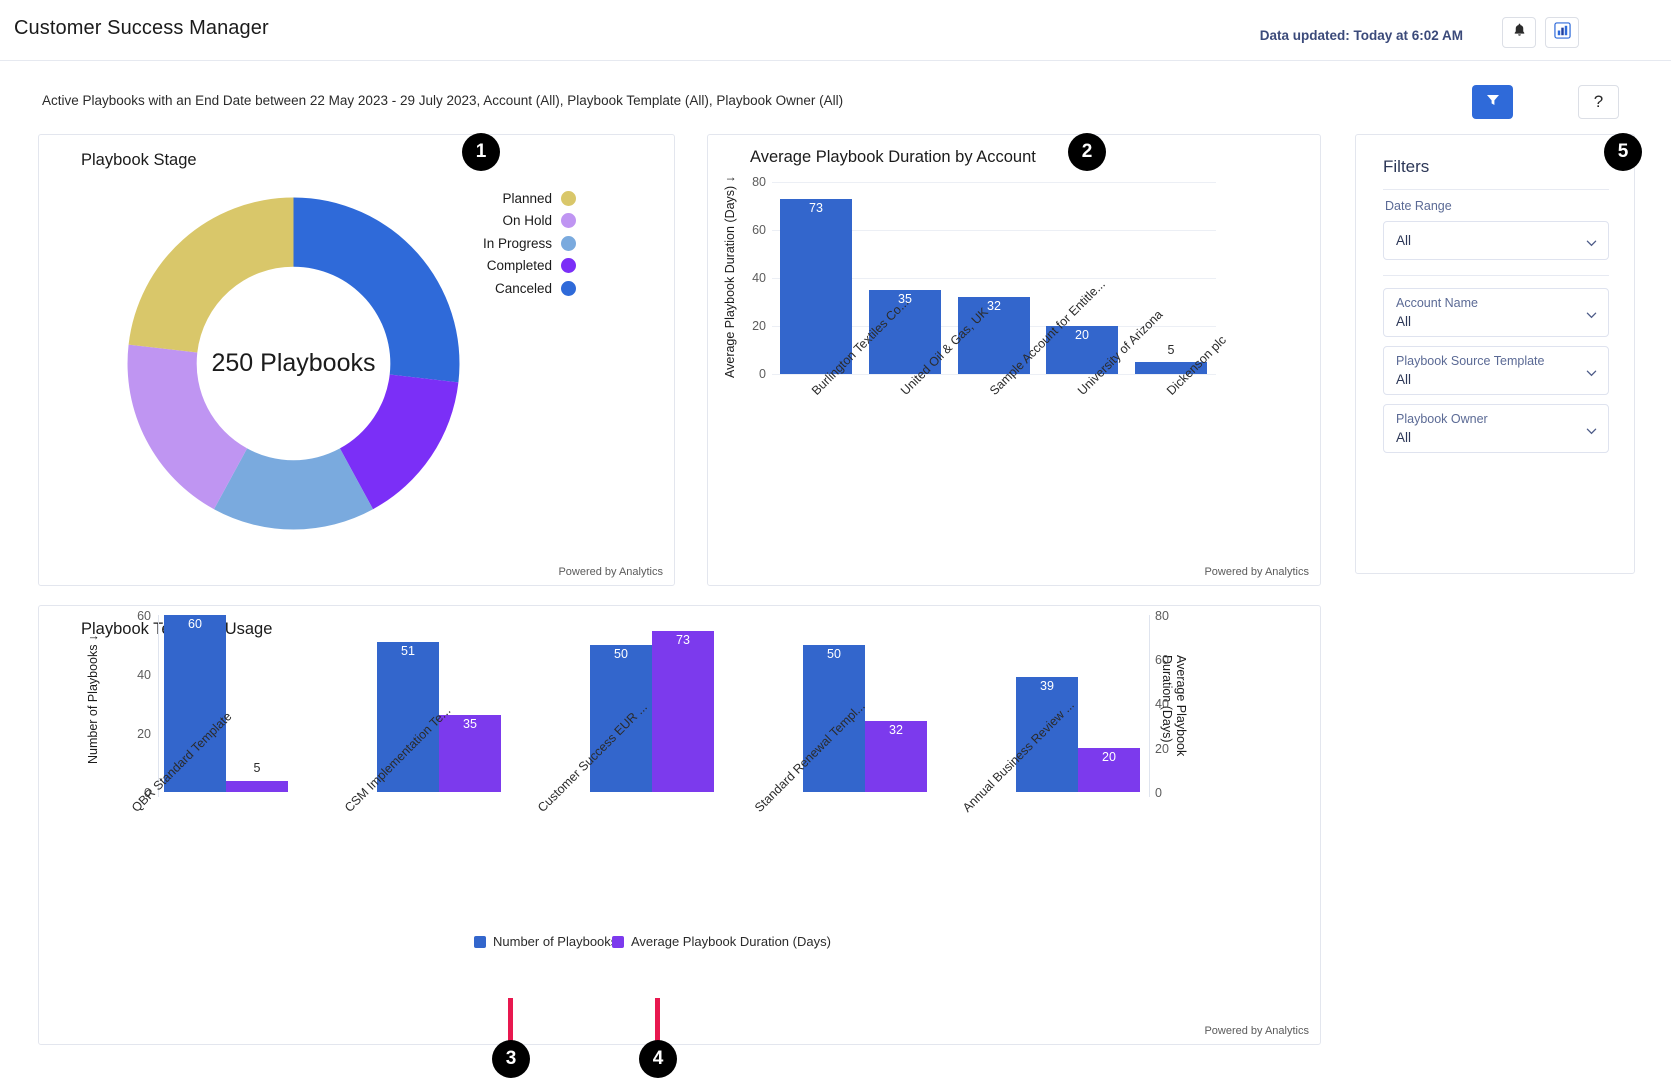 The image size is (1671, 1080). Describe the element at coordinates (569, 243) in the screenshot. I see `legend-swatch-in-progress` at that location.